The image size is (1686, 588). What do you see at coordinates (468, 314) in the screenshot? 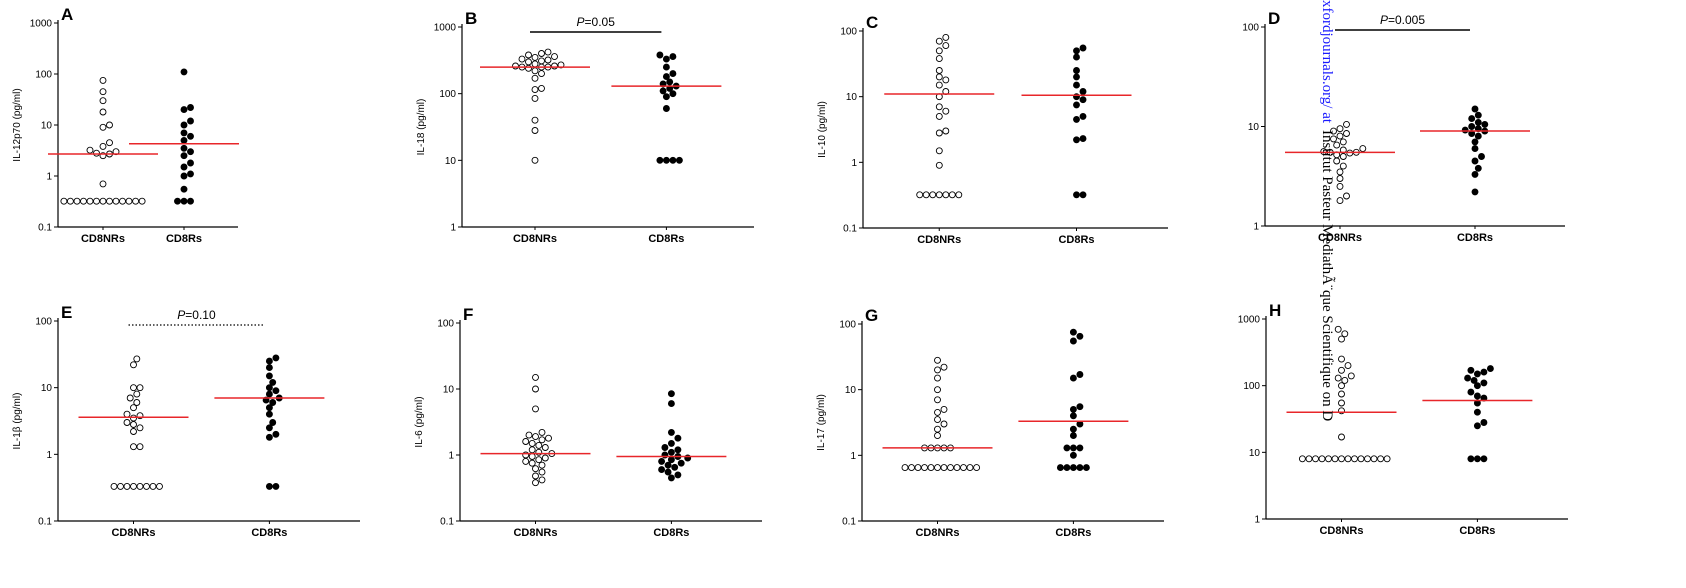
I see `panel-letter: F` at bounding box center [468, 314].